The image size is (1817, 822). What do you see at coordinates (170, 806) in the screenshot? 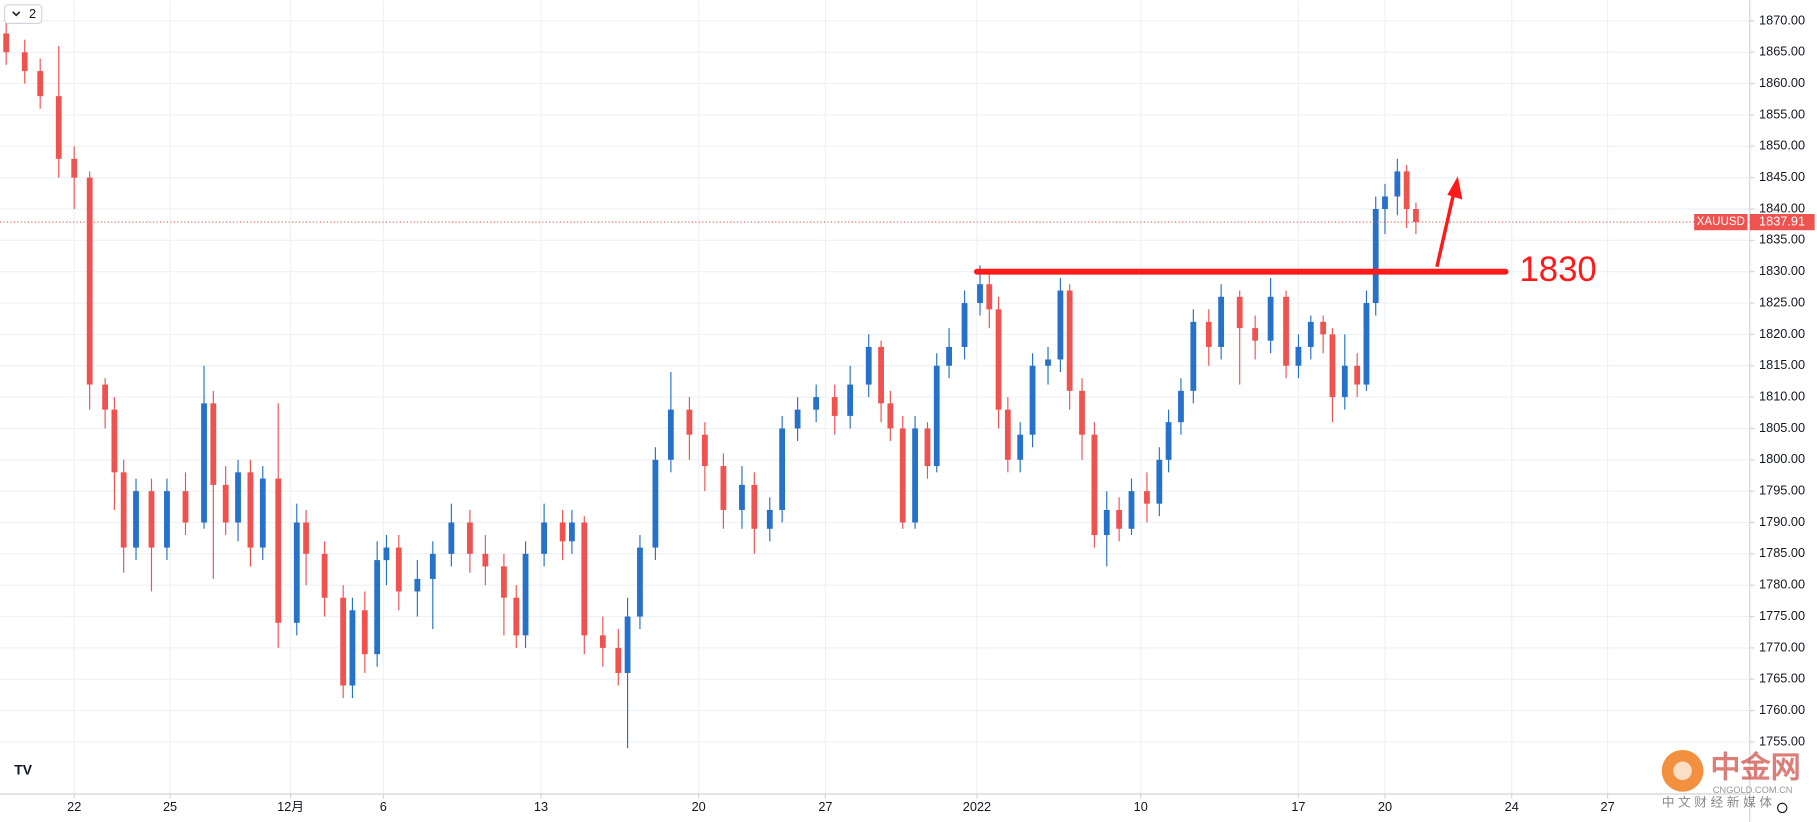
I see `x-tick-label: 25` at bounding box center [170, 806].